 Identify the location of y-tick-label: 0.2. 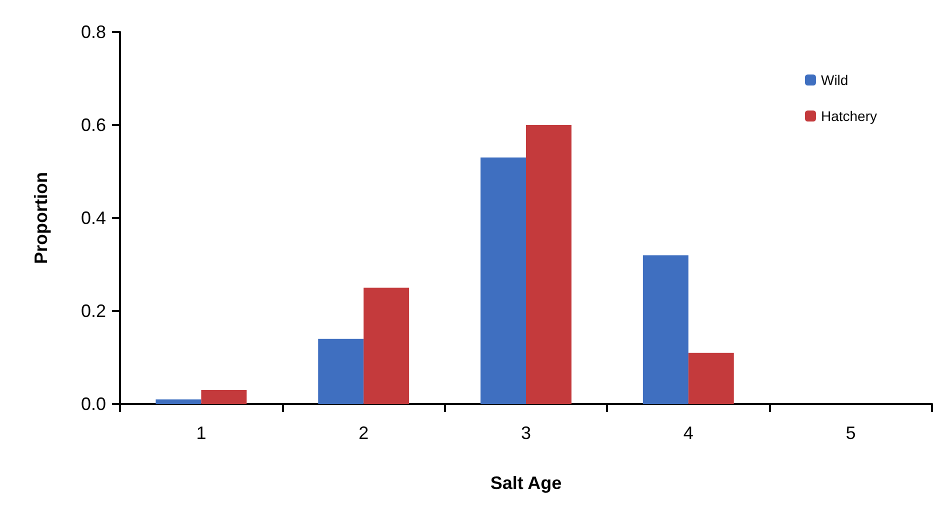
(93, 311).